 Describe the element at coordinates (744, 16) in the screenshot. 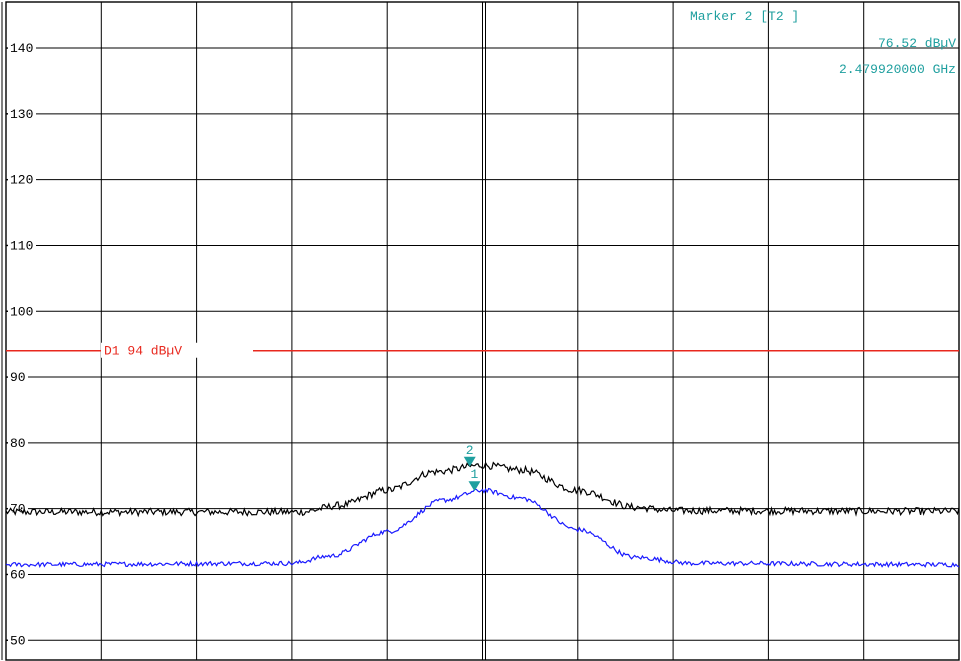

I see `marker-info-title: Marker 2 [T2 ]` at that location.